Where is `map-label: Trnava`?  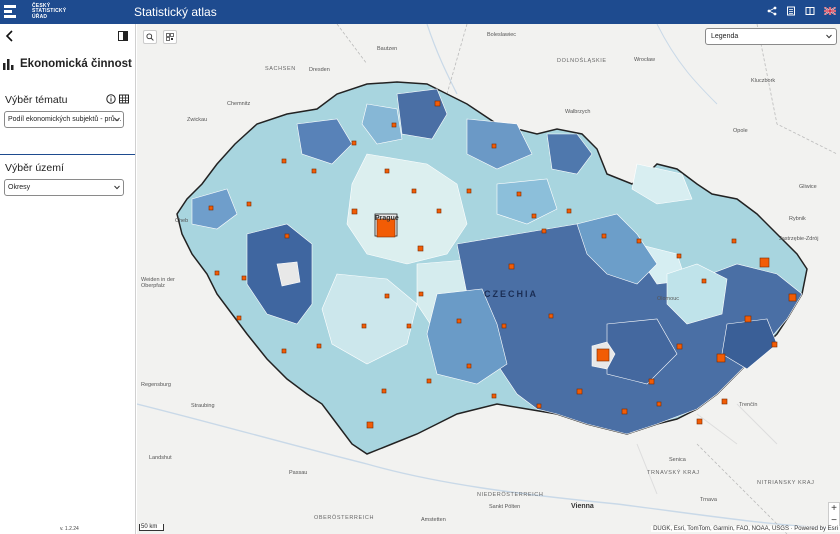
map-label: Trnava is located at coordinates (708, 500).